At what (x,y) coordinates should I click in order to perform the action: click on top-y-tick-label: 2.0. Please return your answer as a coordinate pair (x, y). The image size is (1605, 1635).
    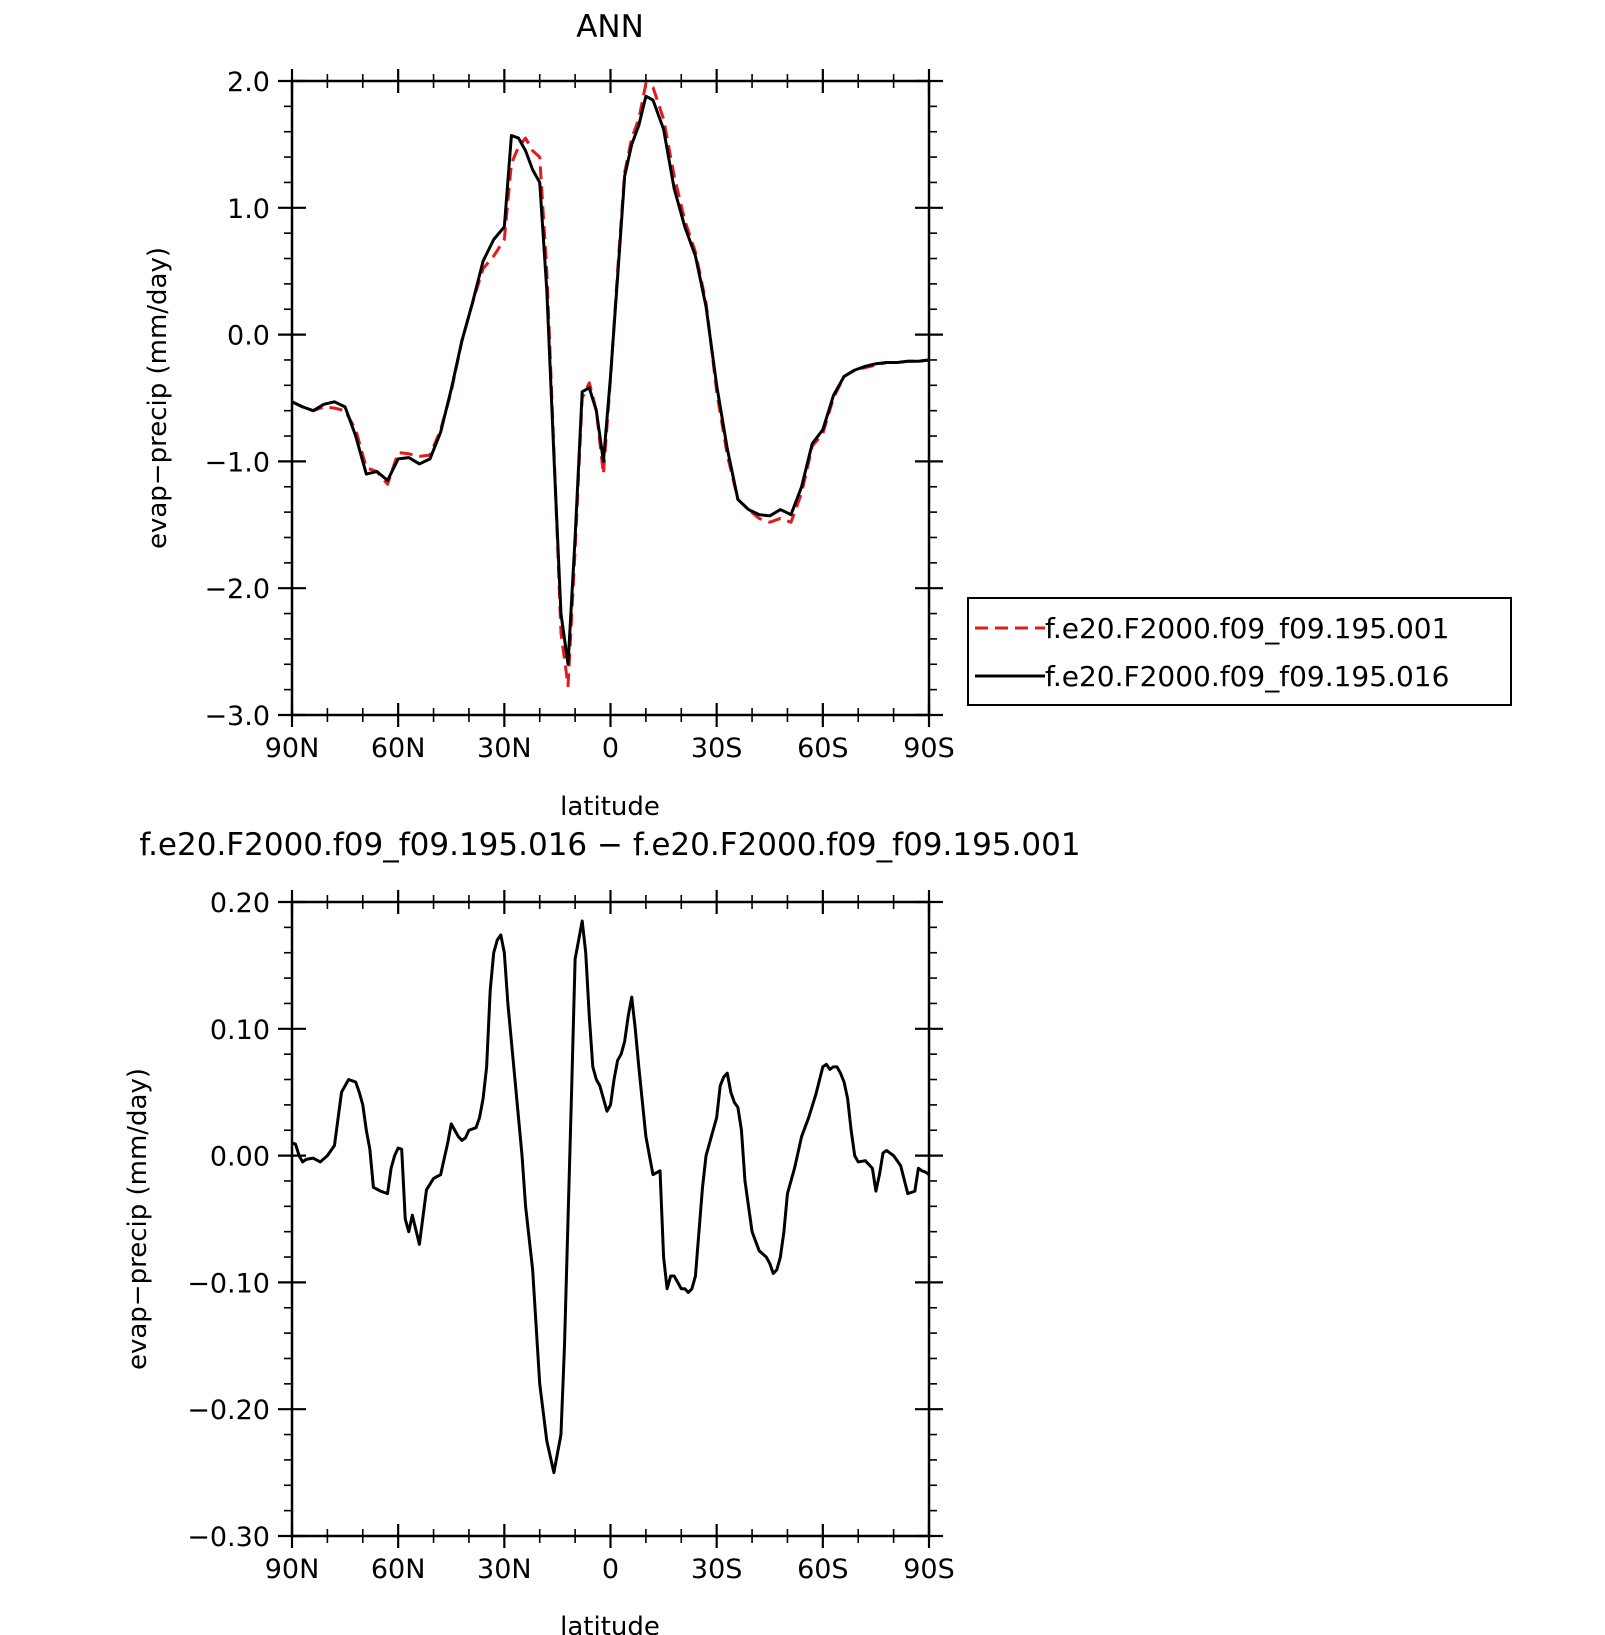
    Looking at the image, I should click on (248, 82).